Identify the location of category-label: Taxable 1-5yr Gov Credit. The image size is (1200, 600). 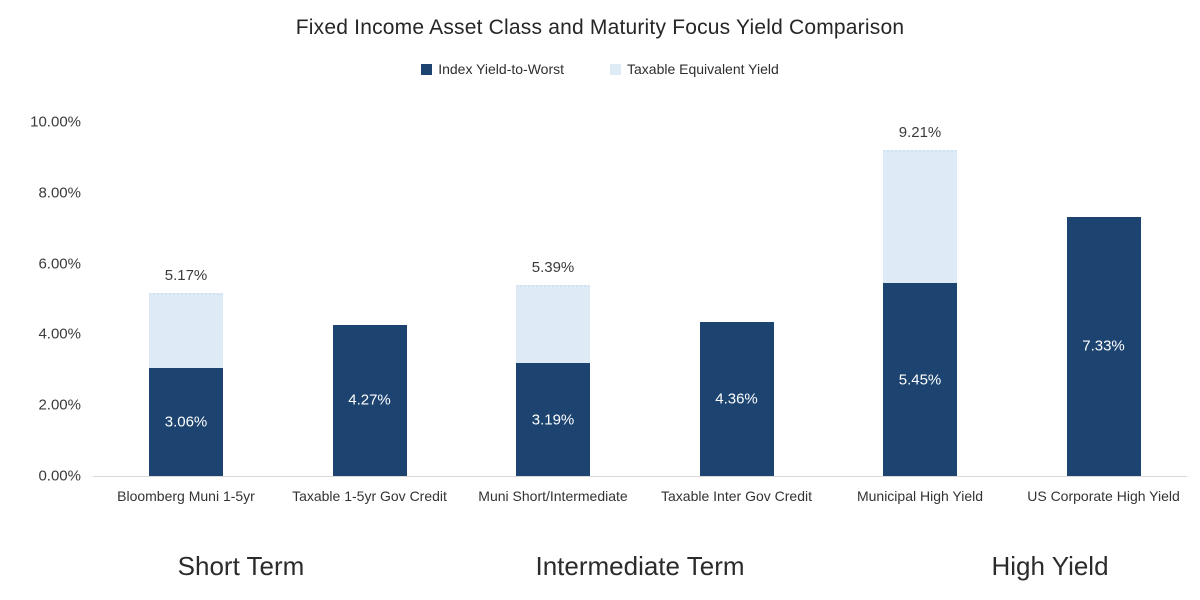
(369, 496).